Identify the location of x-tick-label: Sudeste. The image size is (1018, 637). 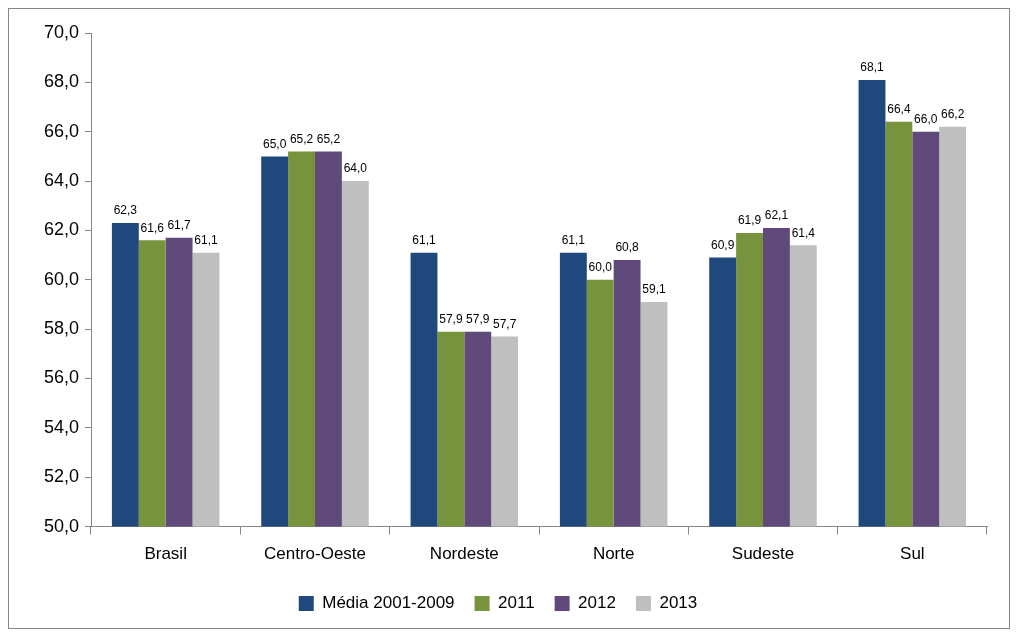
(763, 554).